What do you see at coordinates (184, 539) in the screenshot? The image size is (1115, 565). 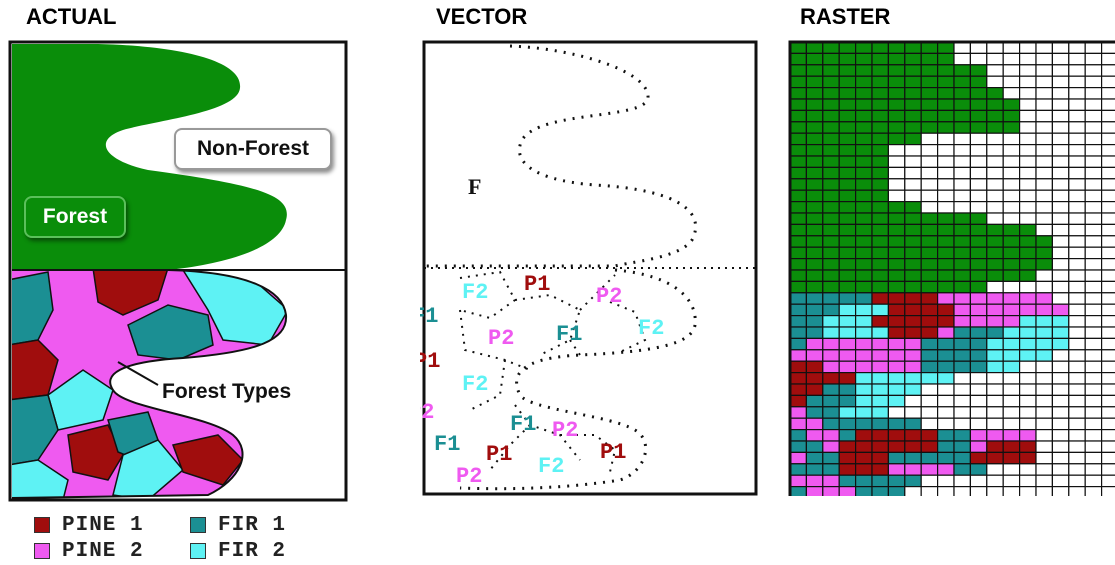 I see `legend: PINE 1 FIR 1 PINE 2 FIR 2` at bounding box center [184, 539].